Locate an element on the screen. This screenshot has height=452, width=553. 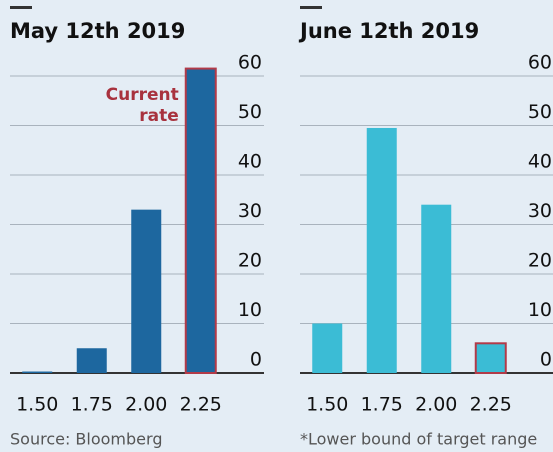
chart-title: June 12th 2019 is located at coordinates (388, 31).